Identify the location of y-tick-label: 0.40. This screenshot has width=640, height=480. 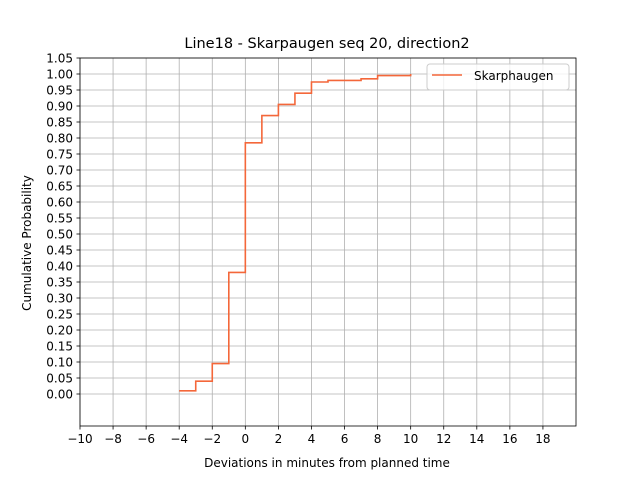
(59, 266).